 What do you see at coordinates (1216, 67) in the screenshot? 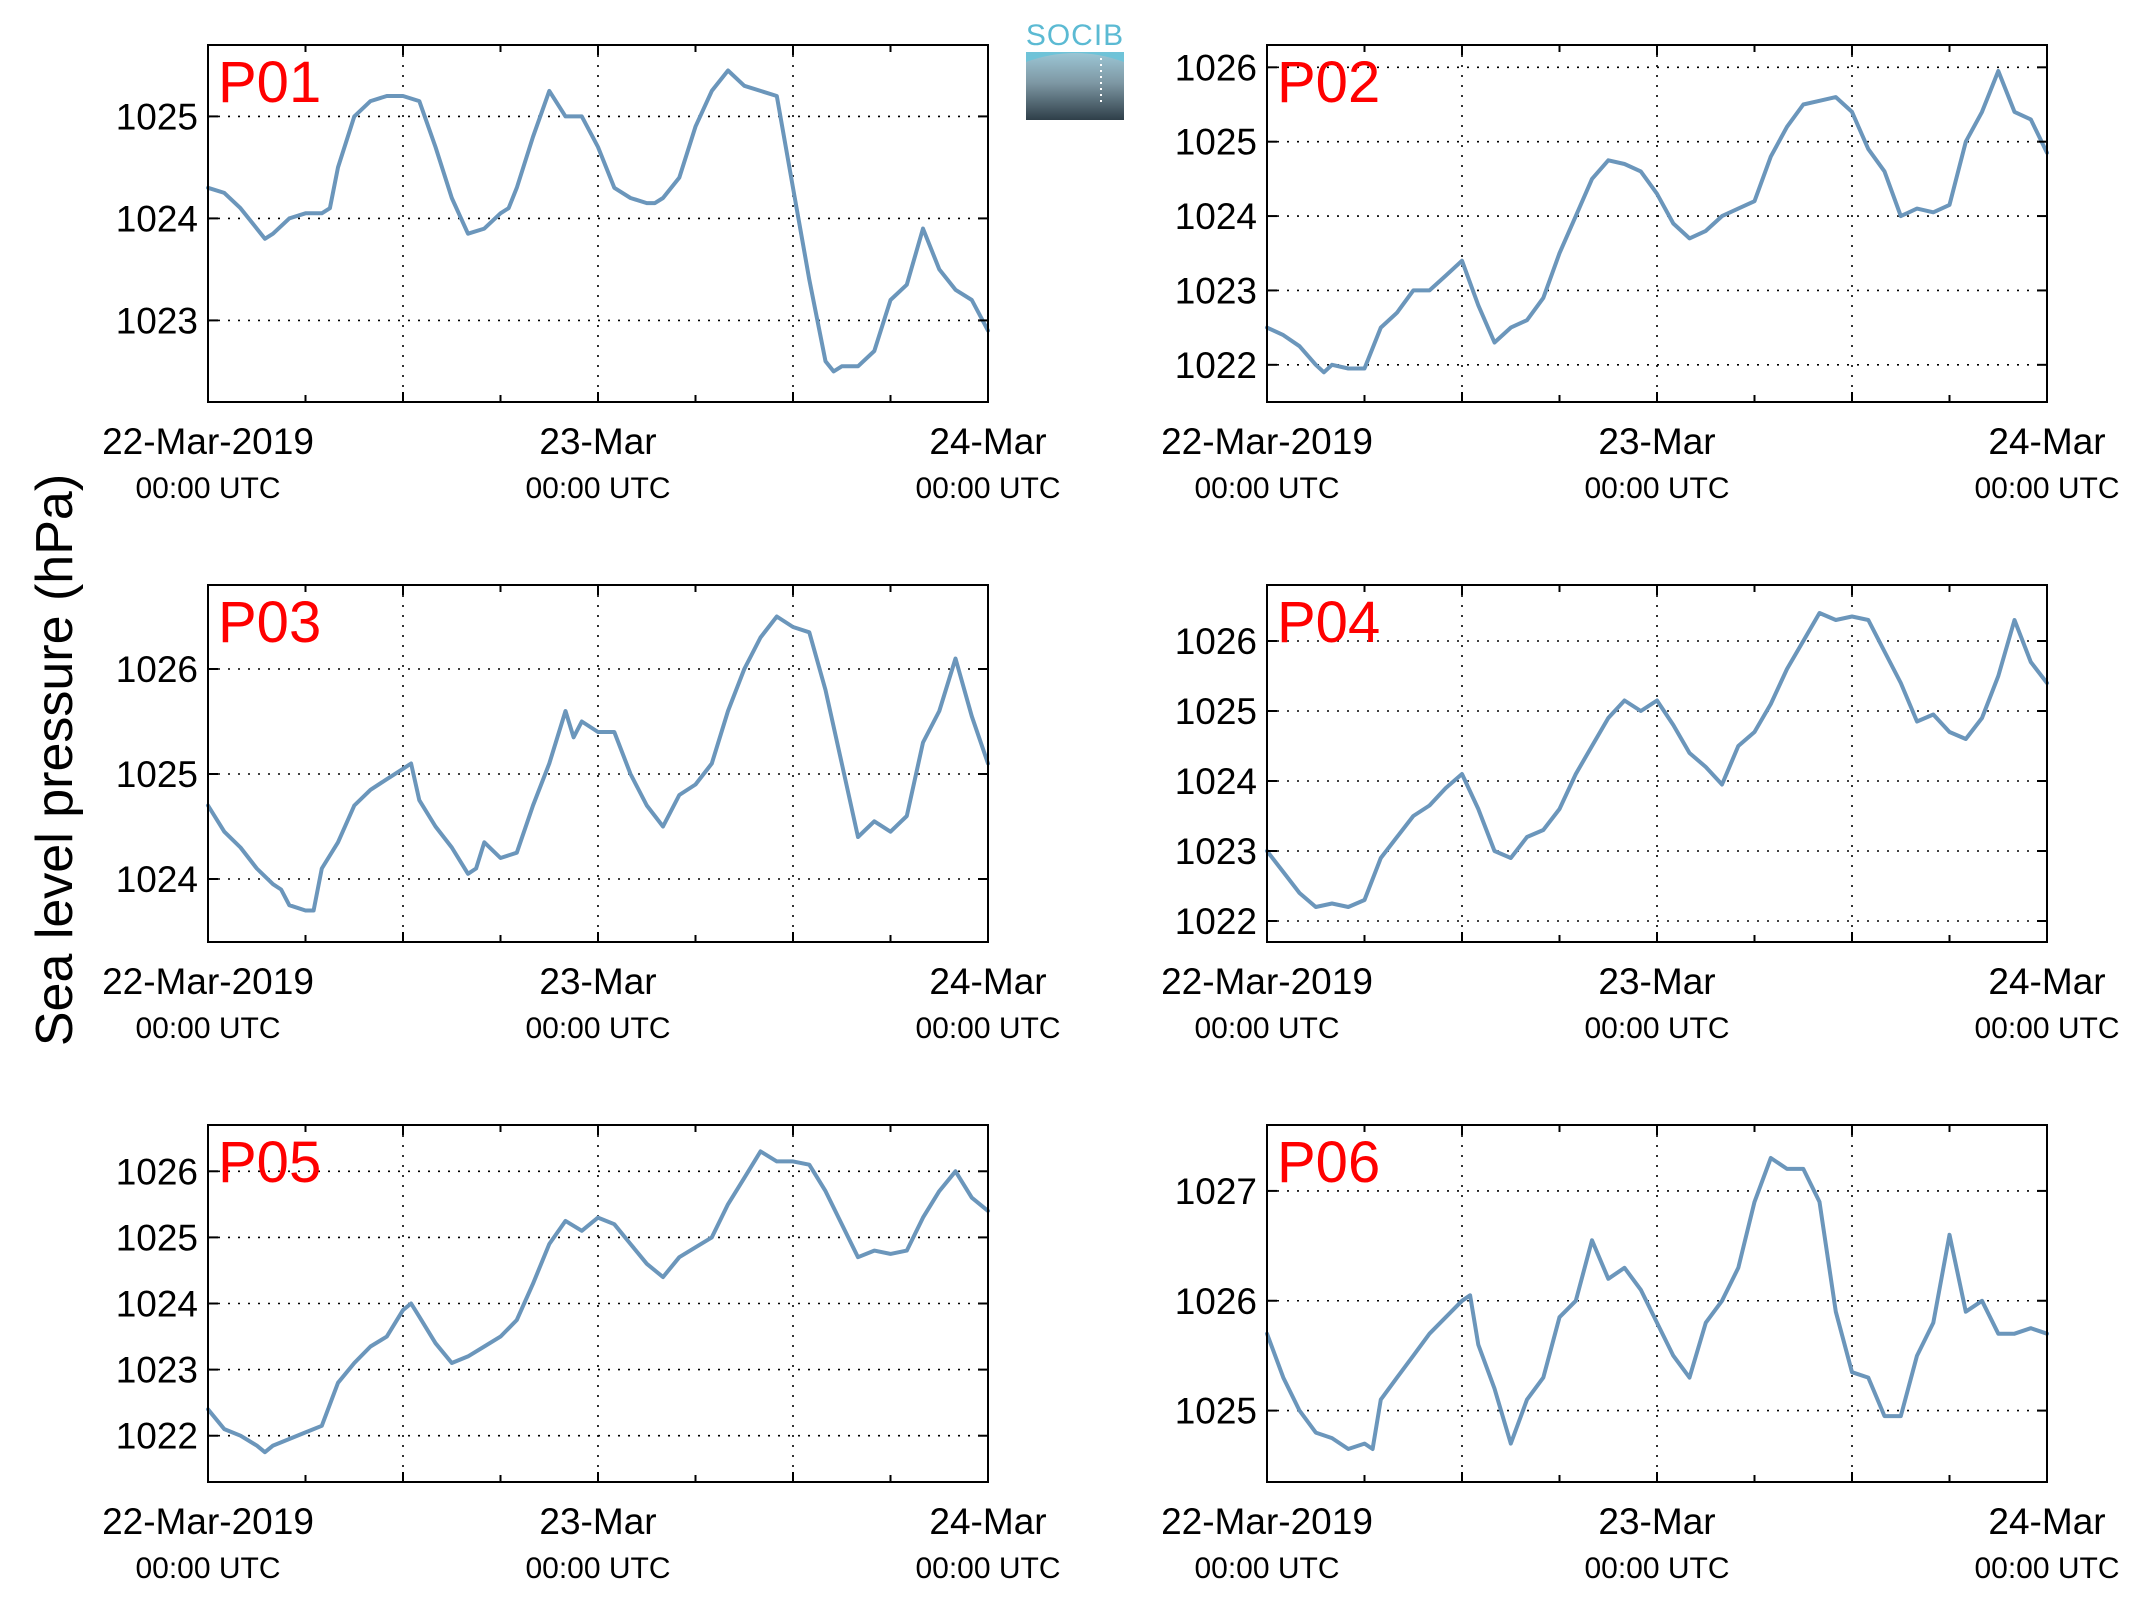
I see `p02-ytick-label: 1026` at bounding box center [1216, 67].